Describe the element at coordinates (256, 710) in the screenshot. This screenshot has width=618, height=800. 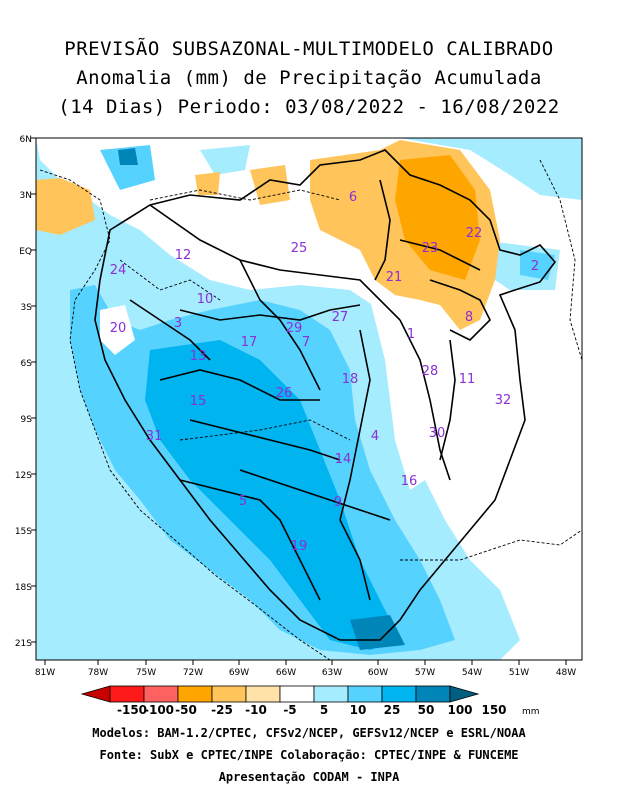
I see `colorbar-label: -10` at that location.